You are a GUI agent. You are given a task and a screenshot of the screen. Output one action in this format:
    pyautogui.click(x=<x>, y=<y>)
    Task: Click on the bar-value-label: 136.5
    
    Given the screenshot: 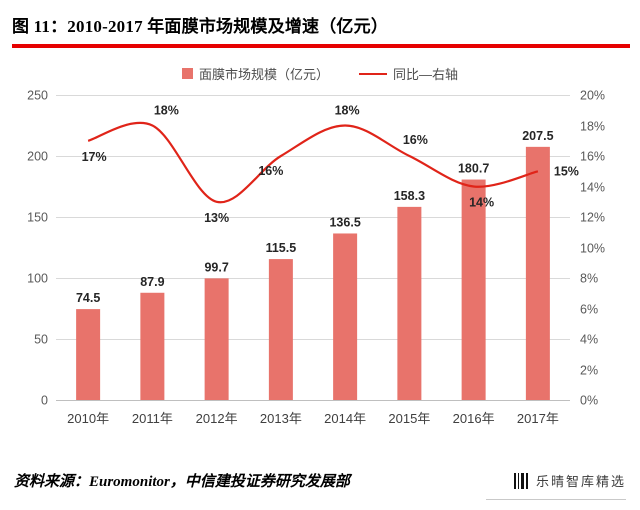 What is the action you would take?
    pyautogui.click(x=344, y=222)
    